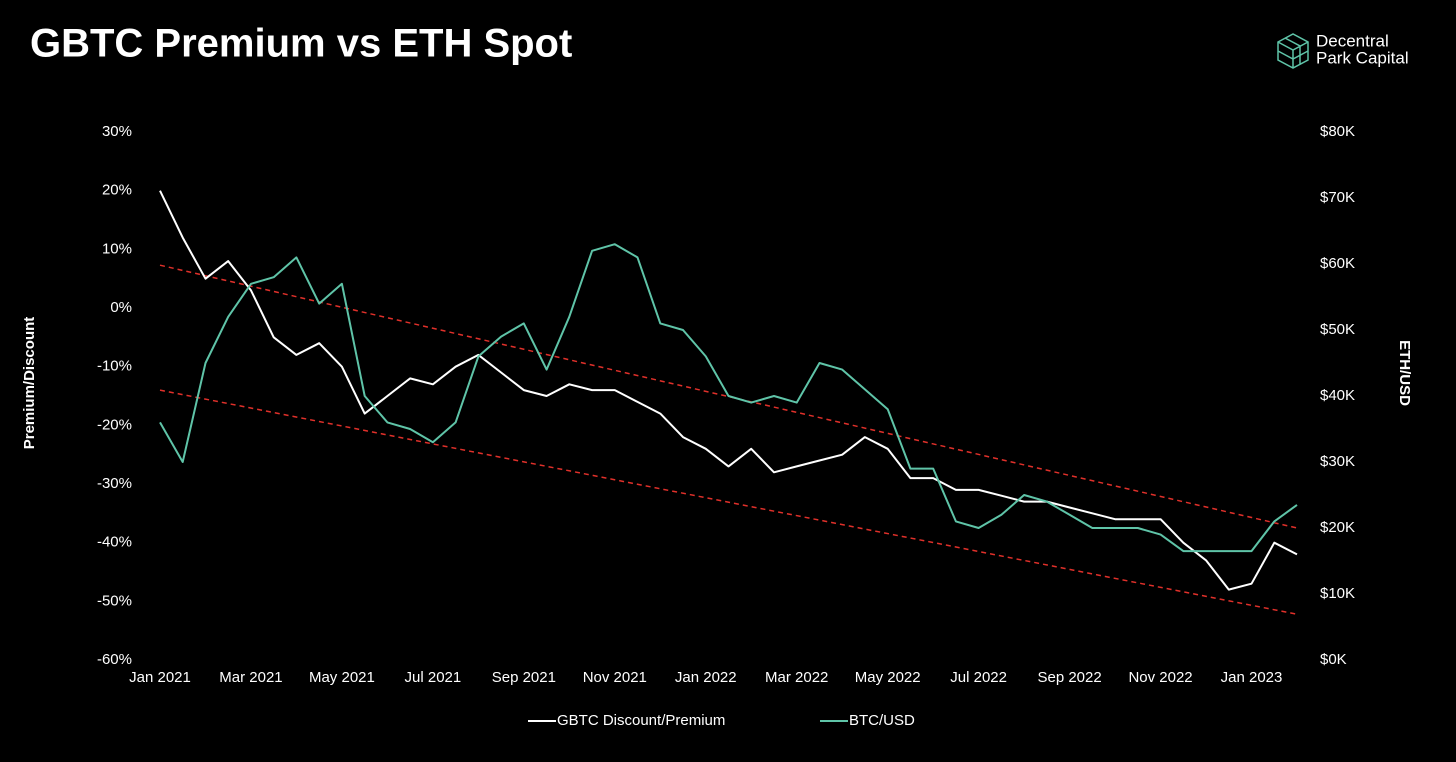 The height and width of the screenshot is (762, 1456). I want to click on y2-tick-label: $20K, so click(1337, 527).